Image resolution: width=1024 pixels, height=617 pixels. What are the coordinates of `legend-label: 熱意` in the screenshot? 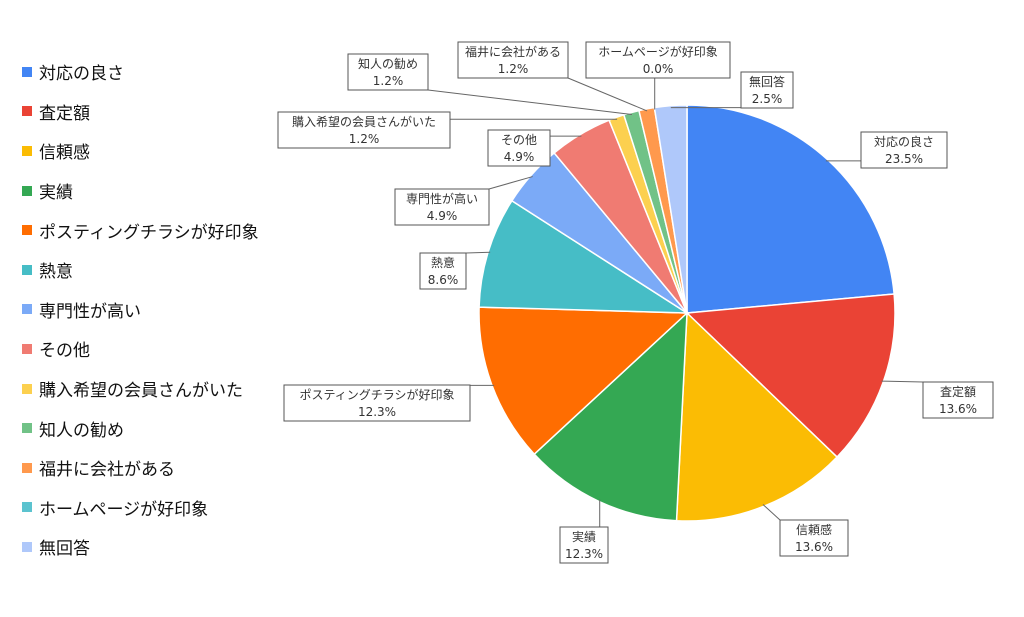 It's located at (56, 272).